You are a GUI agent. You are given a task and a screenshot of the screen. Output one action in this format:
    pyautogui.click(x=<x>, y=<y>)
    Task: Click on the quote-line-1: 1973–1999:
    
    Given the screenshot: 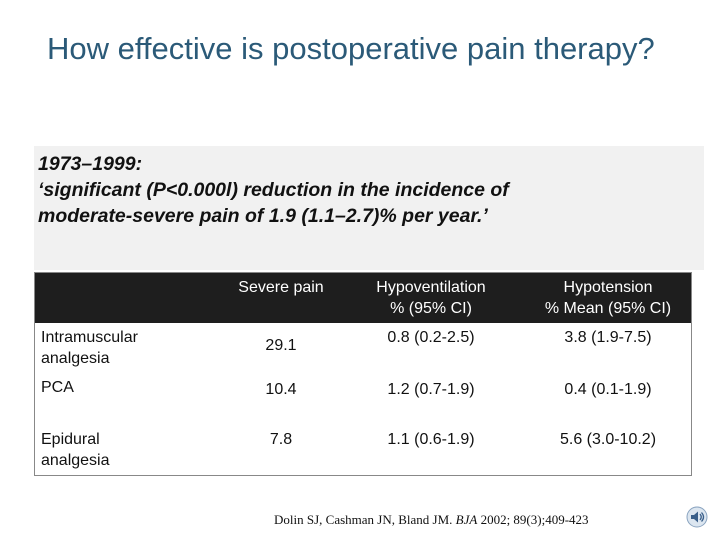 What is the action you would take?
    pyautogui.click(x=90, y=164)
    